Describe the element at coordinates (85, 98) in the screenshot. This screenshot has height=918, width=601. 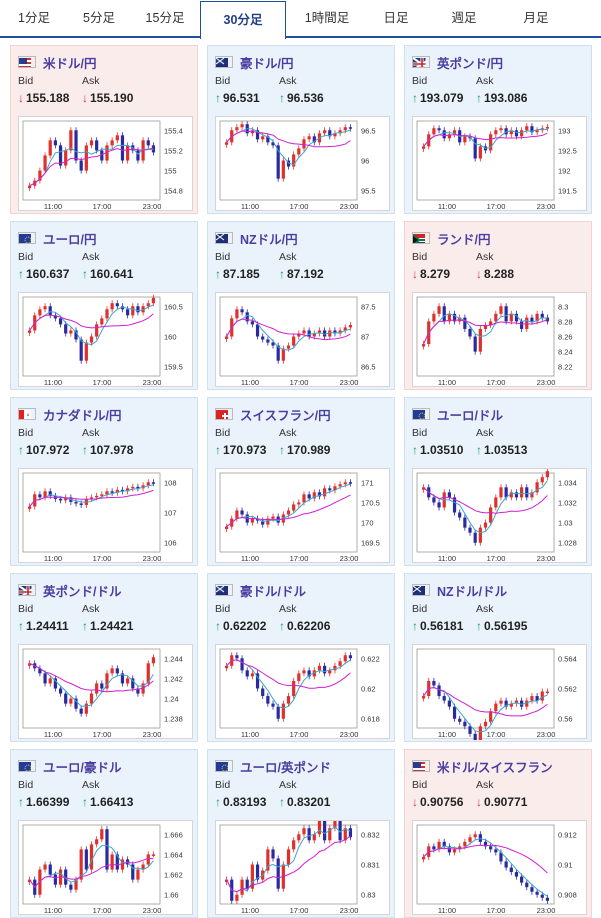
I see `down-arrow-icon: ↓` at that location.